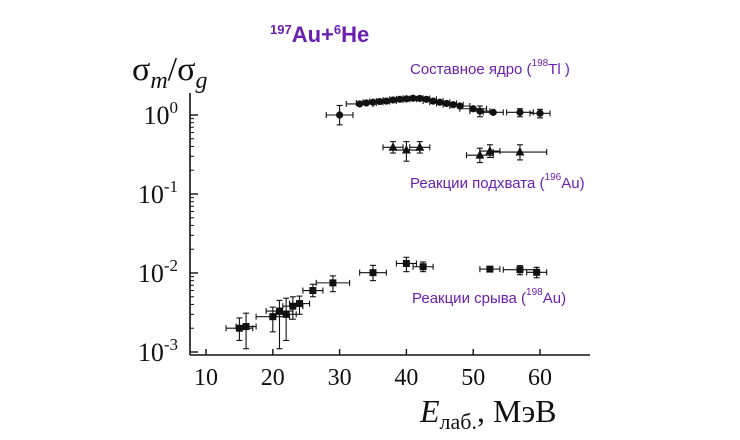 Image resolution: width=740 pixels, height=440 pixels. Describe the element at coordinates (540, 378) in the screenshot. I see `x-tick-label: 60` at that location.